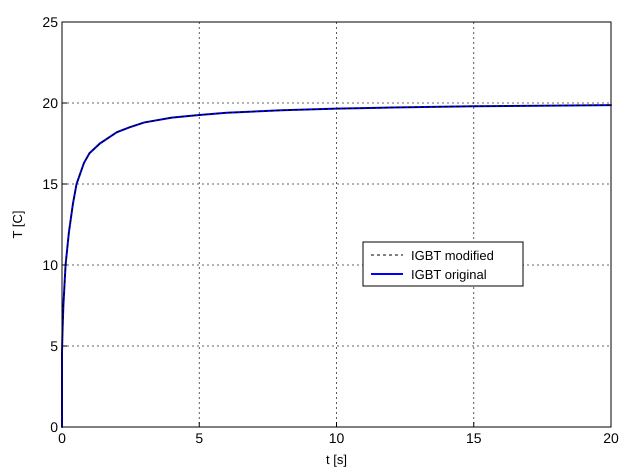 The image size is (625, 469). Describe the element at coordinates (474, 438) in the screenshot. I see `x-tick-label: 15` at that location.